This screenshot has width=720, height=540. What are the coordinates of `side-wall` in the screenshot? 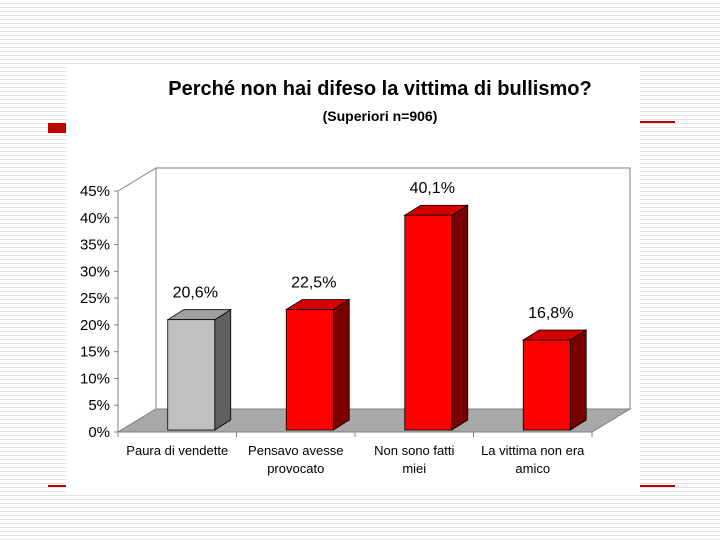 It's located at (137, 300).